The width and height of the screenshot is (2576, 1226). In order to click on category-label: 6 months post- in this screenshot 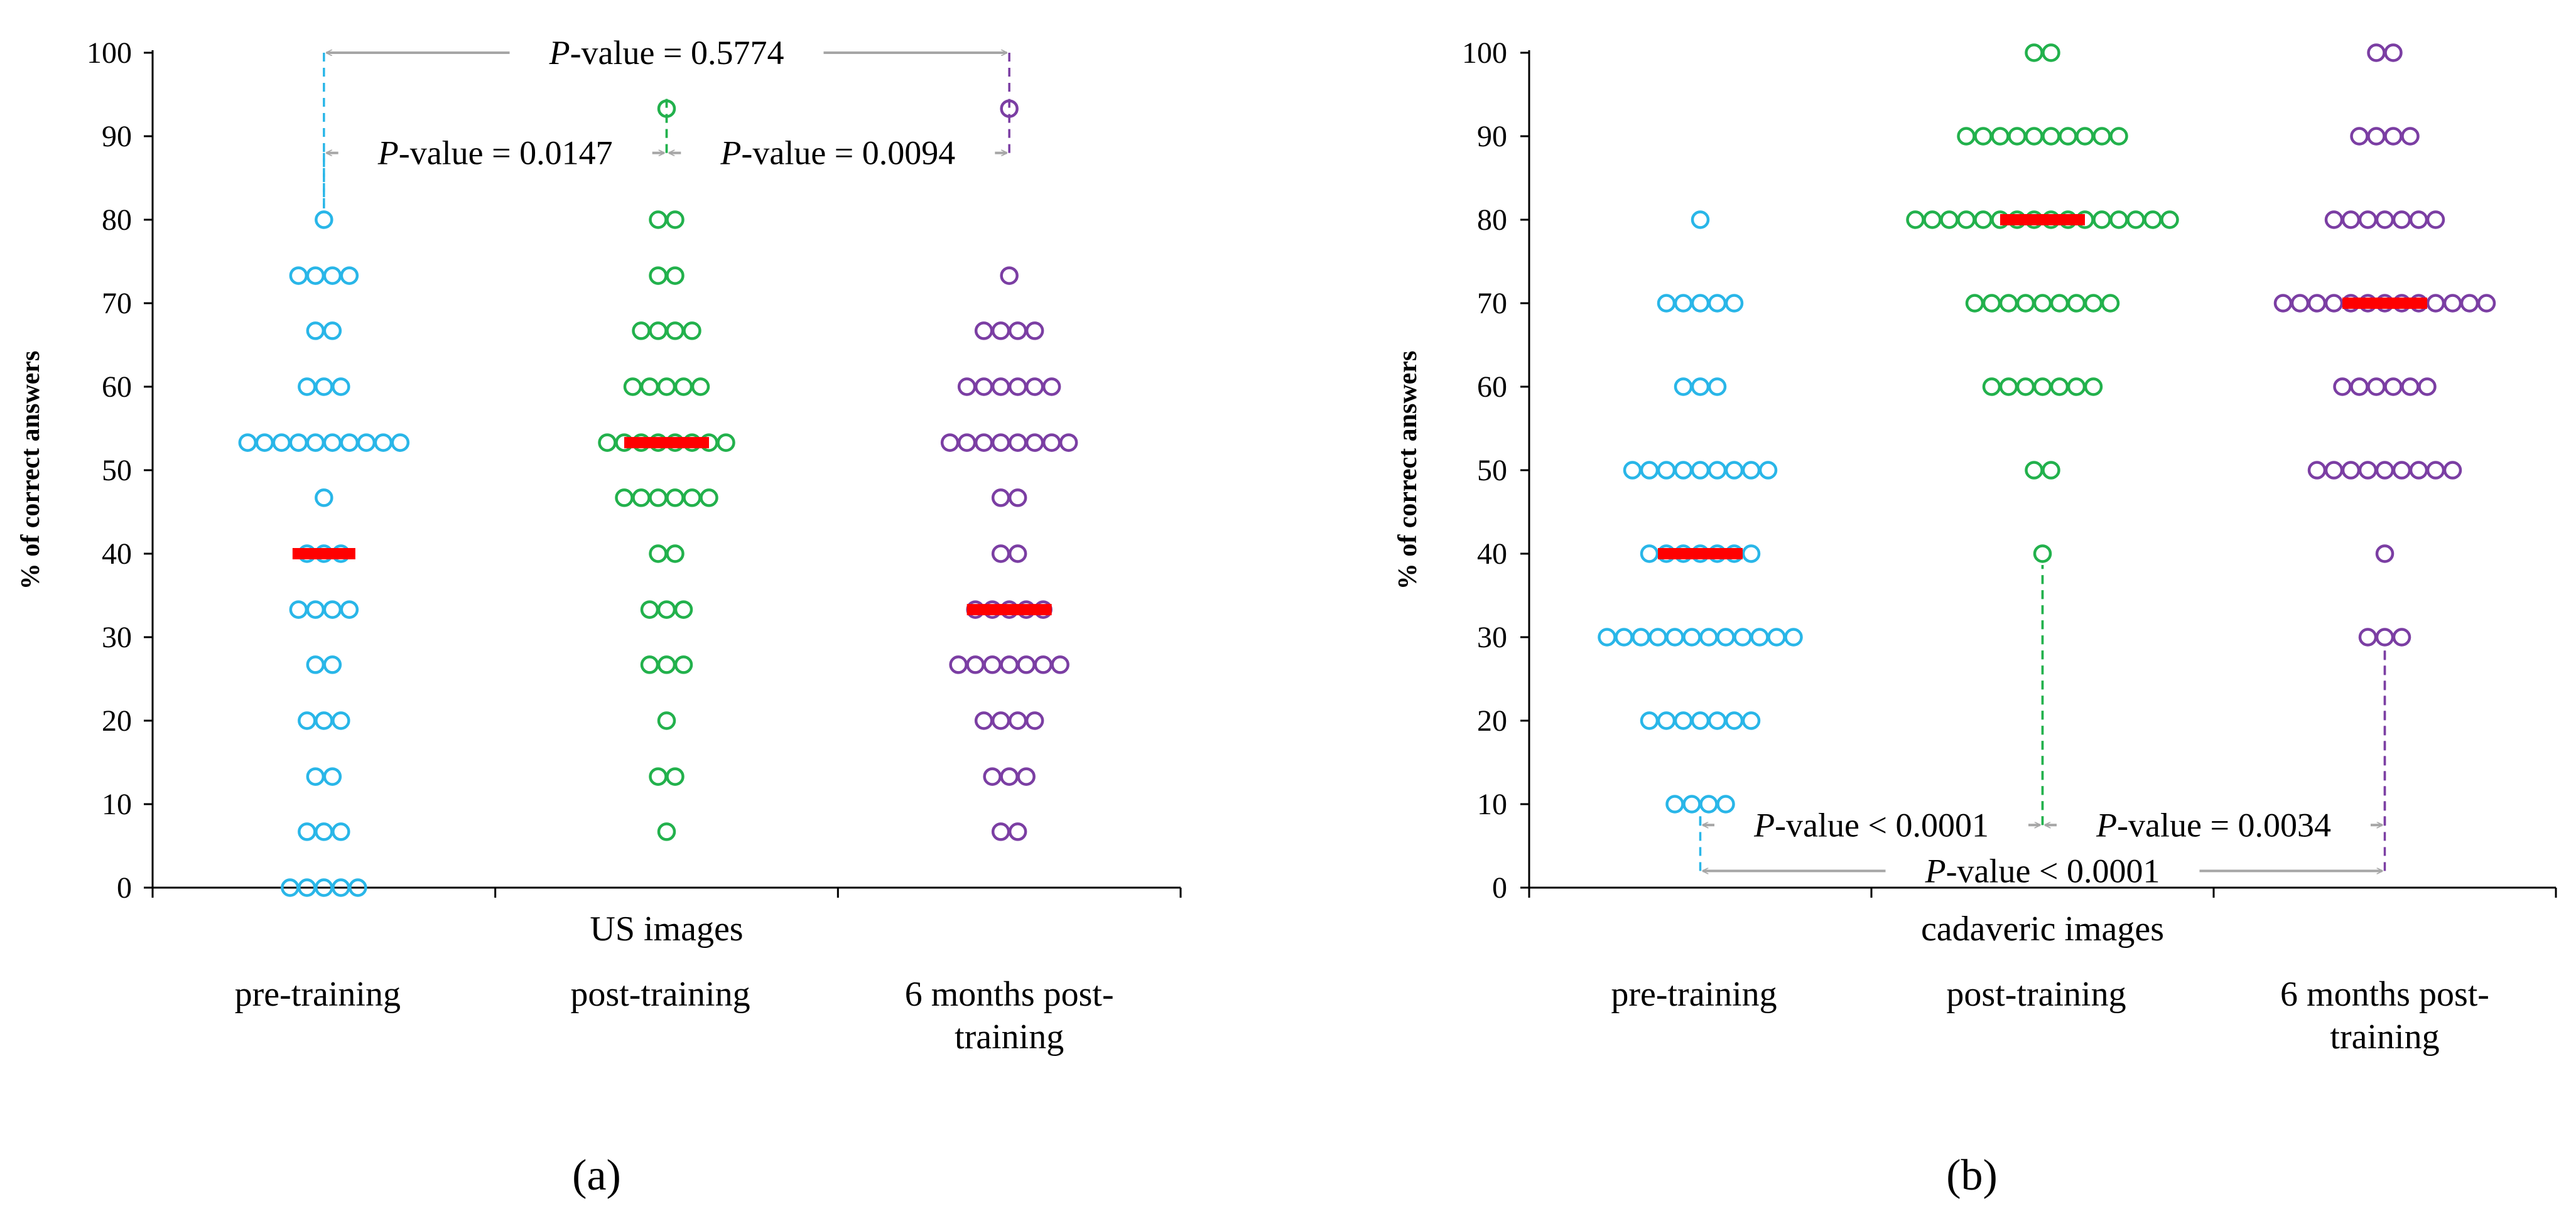, I will do `click(2384, 994)`.